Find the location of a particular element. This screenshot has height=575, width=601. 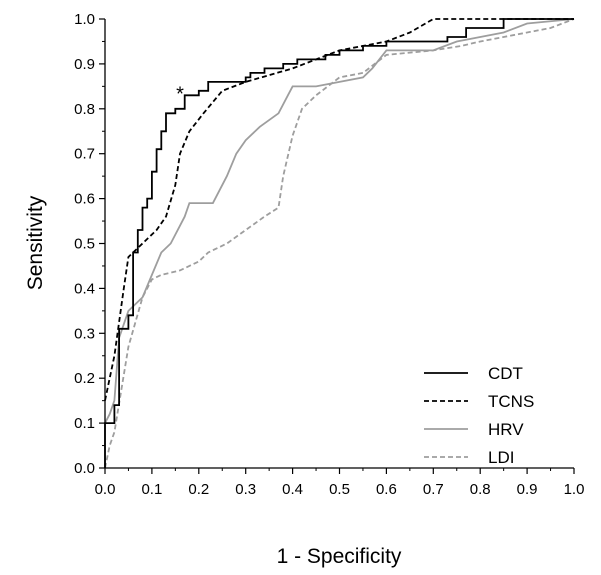

x-axis-title: 1 - Specificity is located at coordinates (339, 556).